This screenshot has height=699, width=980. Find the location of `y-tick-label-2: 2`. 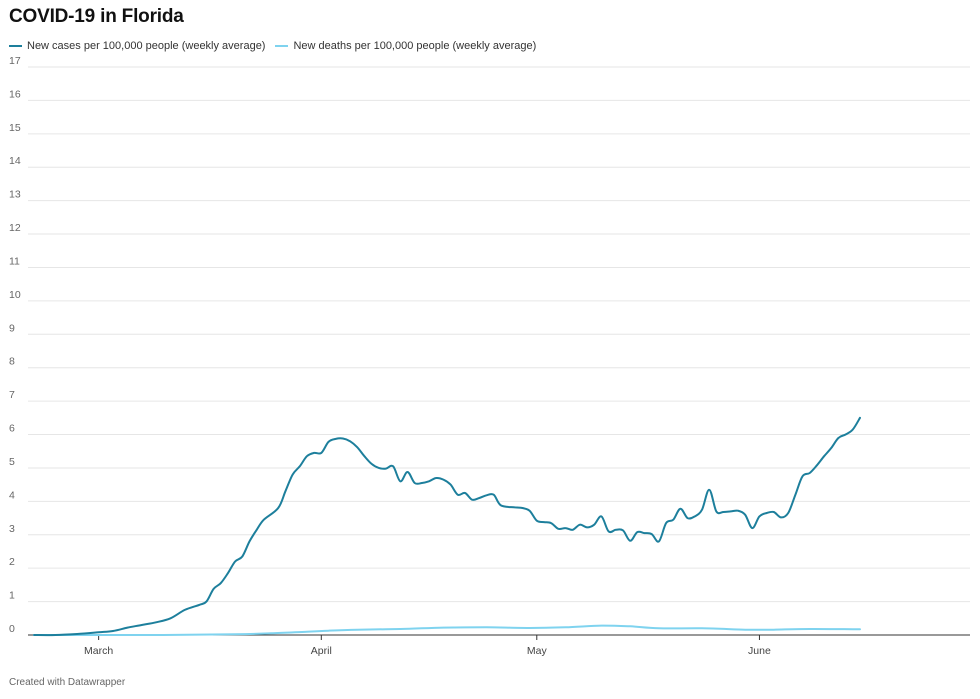

y-tick-label-2: 2 is located at coordinates (12, 562).